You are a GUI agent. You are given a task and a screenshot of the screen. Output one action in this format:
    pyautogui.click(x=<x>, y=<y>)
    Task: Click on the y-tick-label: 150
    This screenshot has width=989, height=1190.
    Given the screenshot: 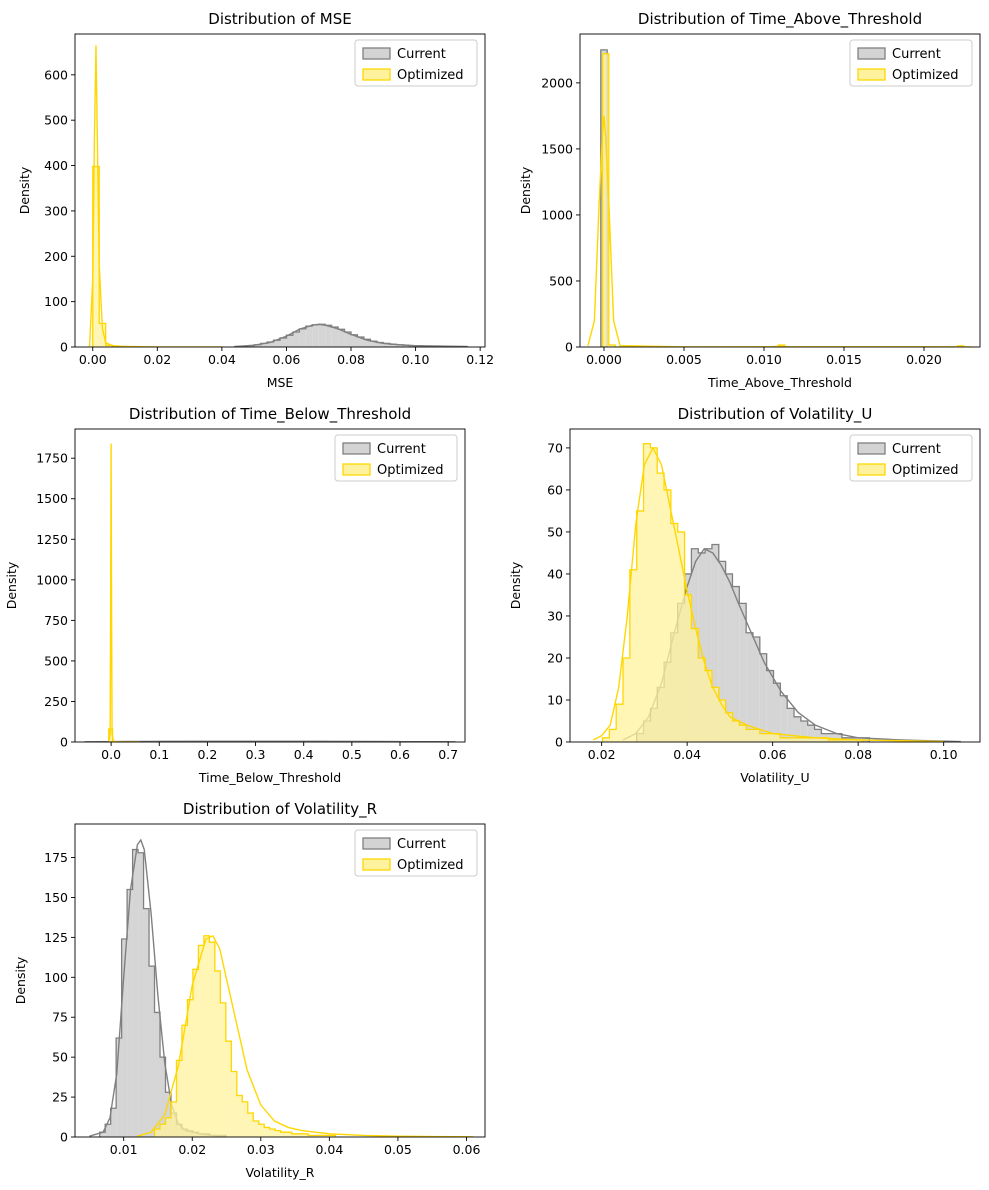 What is the action you would take?
    pyautogui.click(x=56, y=897)
    